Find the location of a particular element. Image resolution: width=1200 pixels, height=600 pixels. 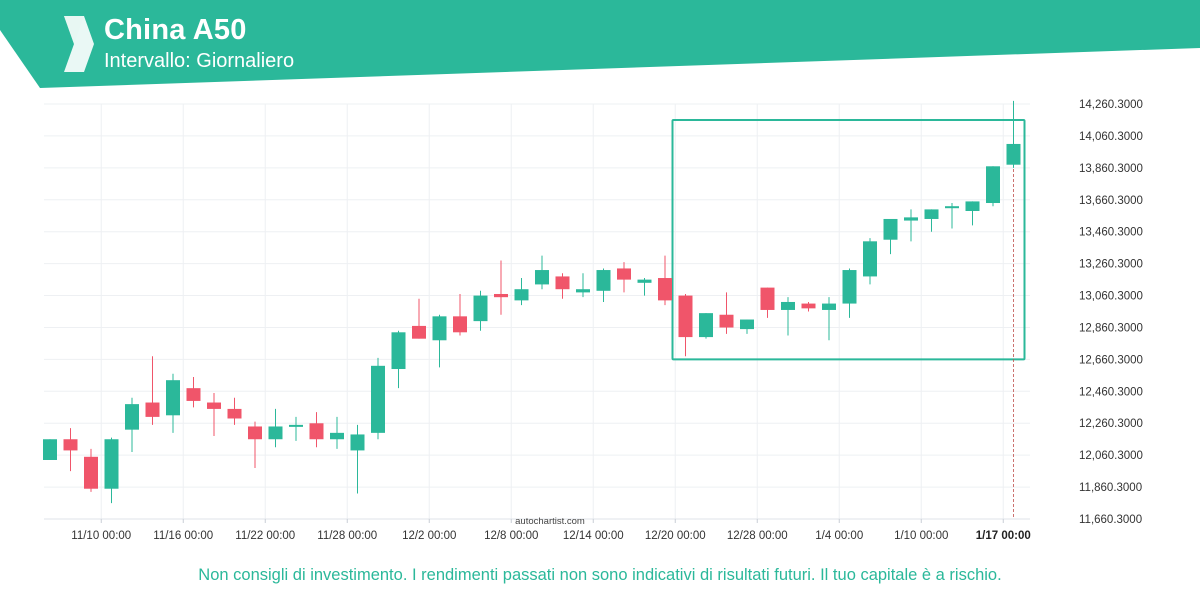

y-tick-label: 11,660.3000 is located at coordinates (1110, 520).